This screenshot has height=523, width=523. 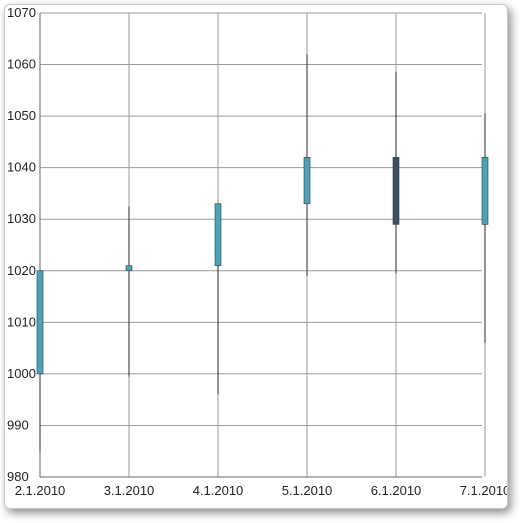 I want to click on x-tick-label: 6.1.2010, so click(x=396, y=490).